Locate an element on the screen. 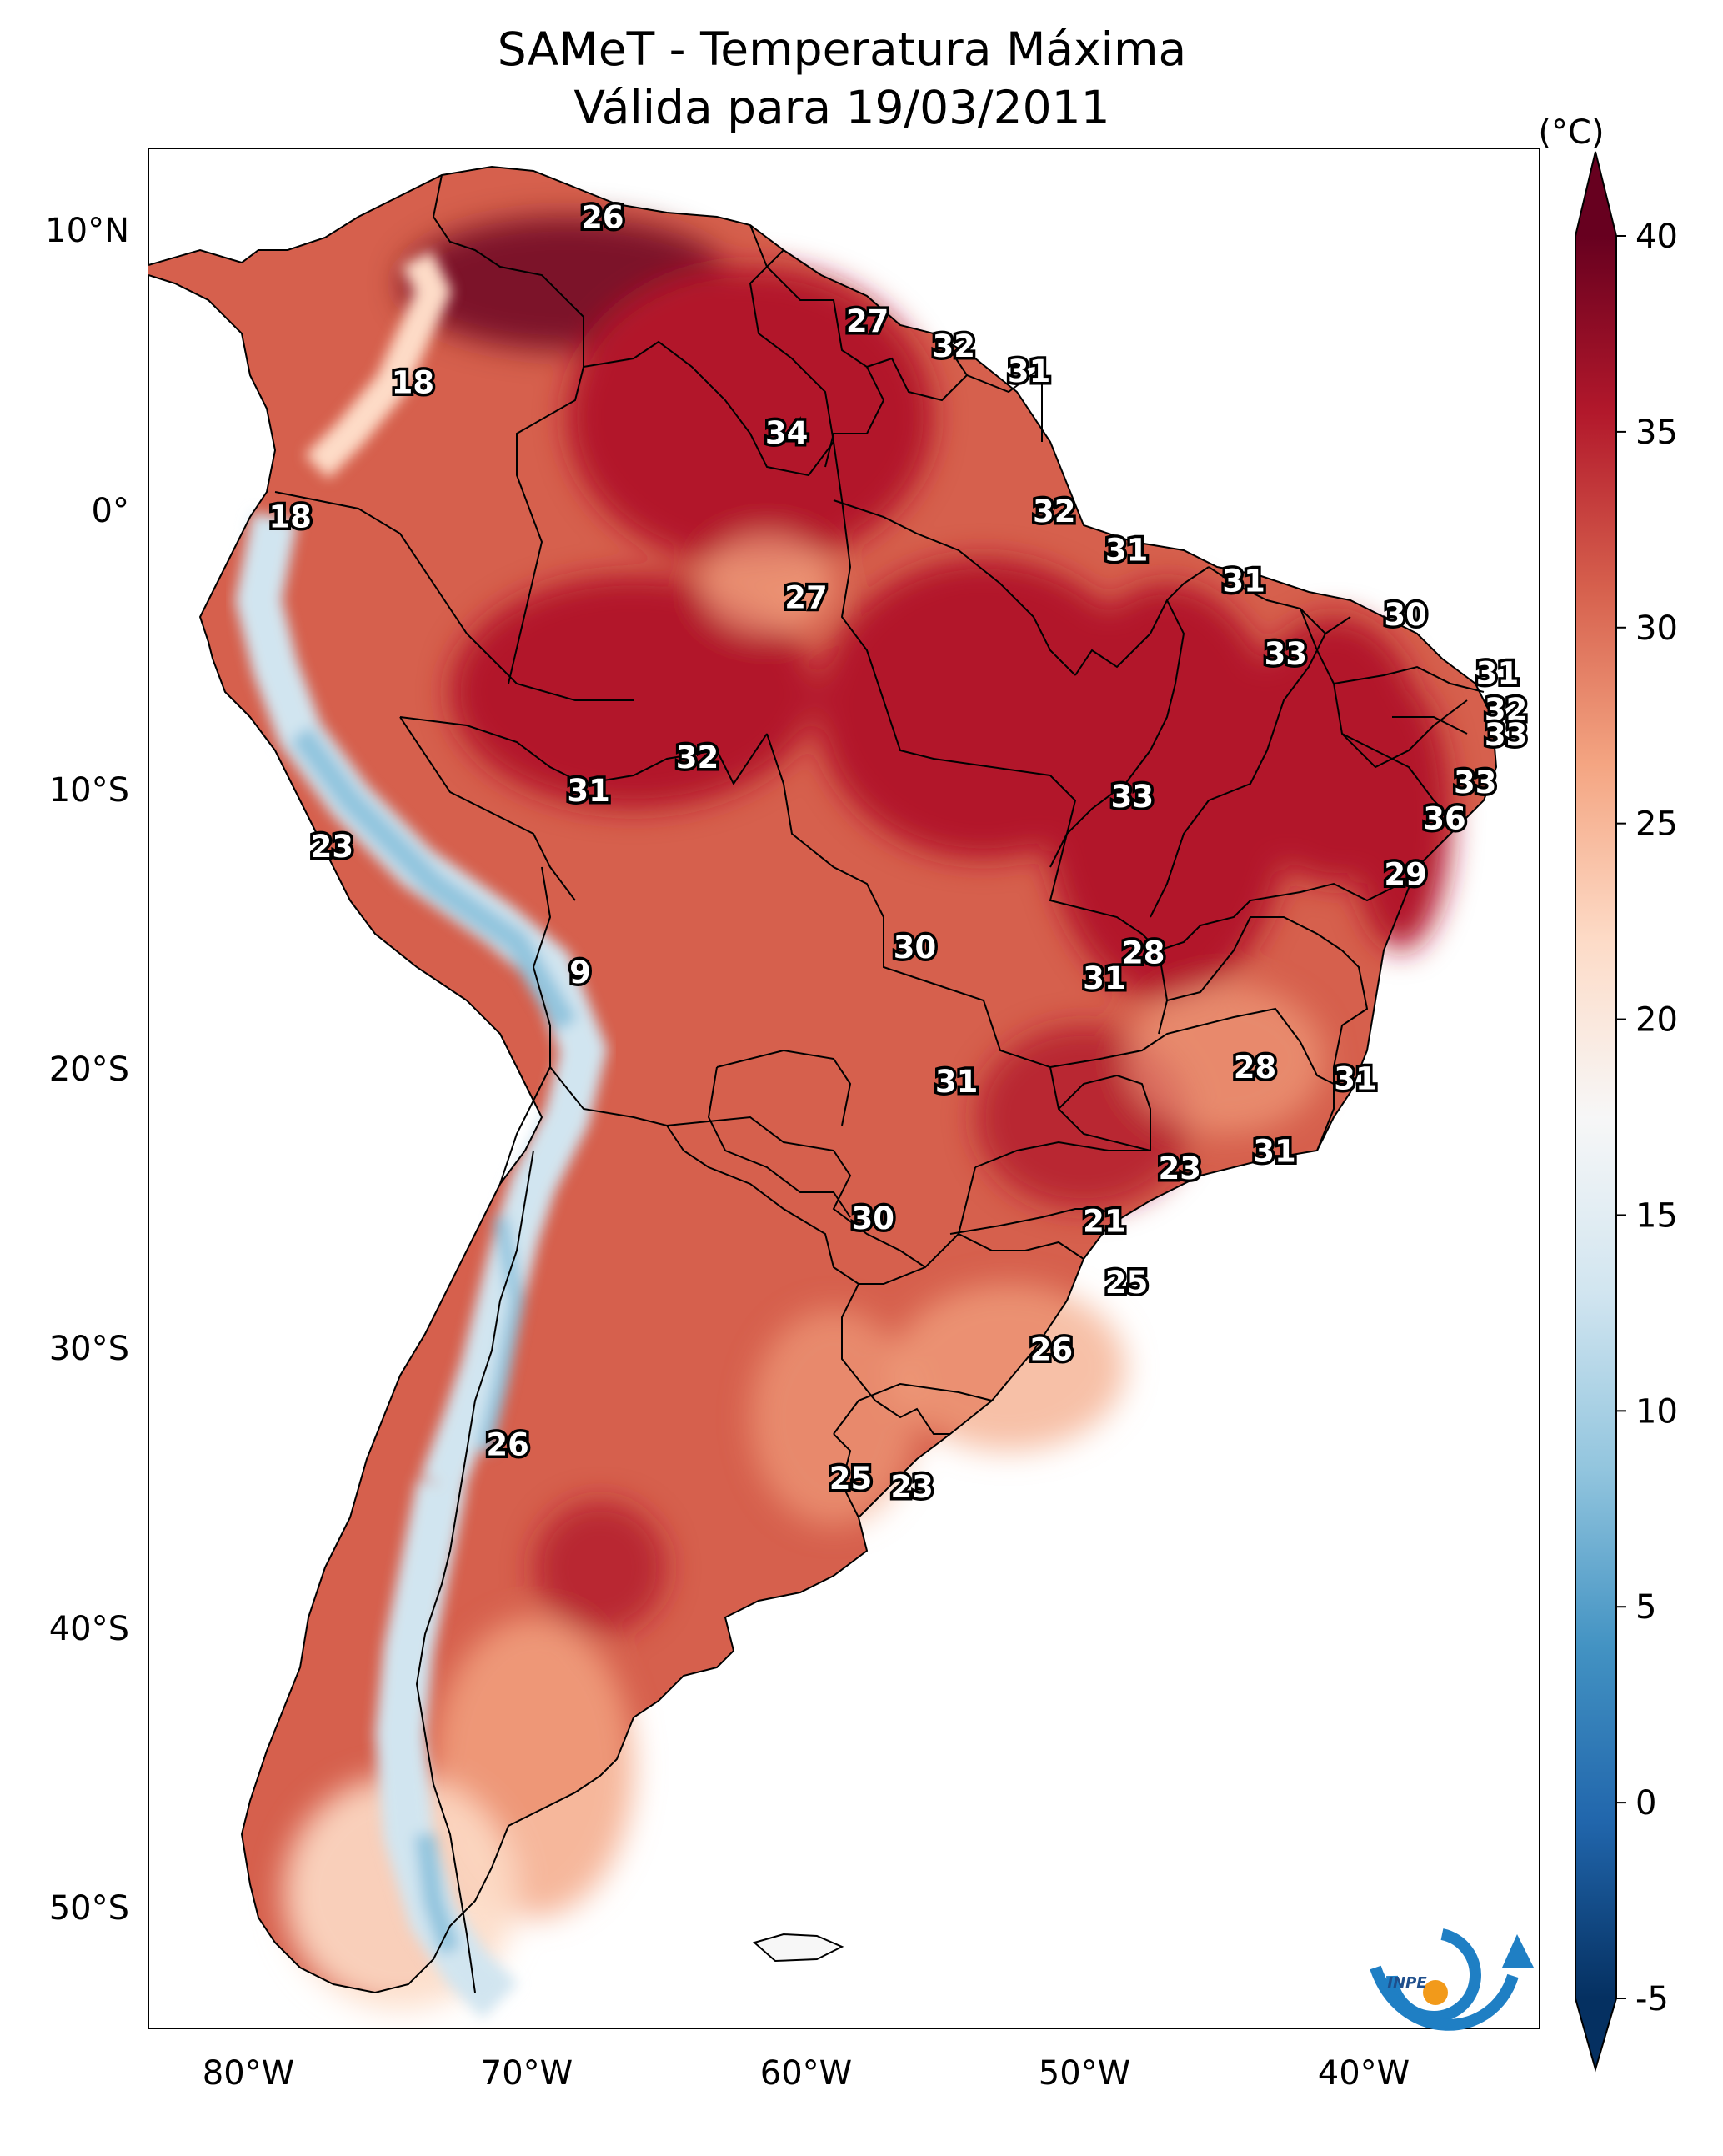  city-value-label: 34 is located at coordinates (787, 433).